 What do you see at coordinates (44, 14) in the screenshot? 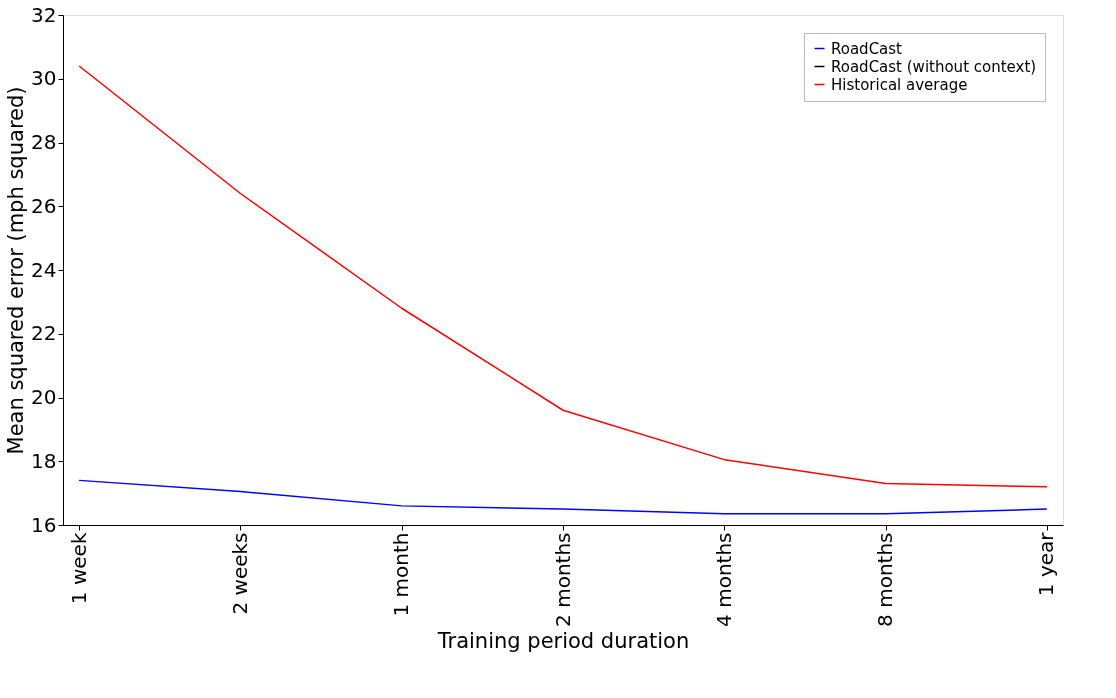
I see `y-tick-label: 32` at bounding box center [44, 14].